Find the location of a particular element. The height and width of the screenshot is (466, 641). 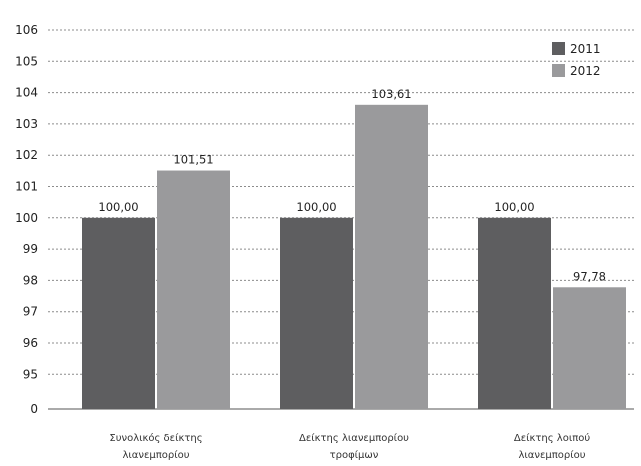

y-tick-label-97: 97 is located at coordinates (30, 312).